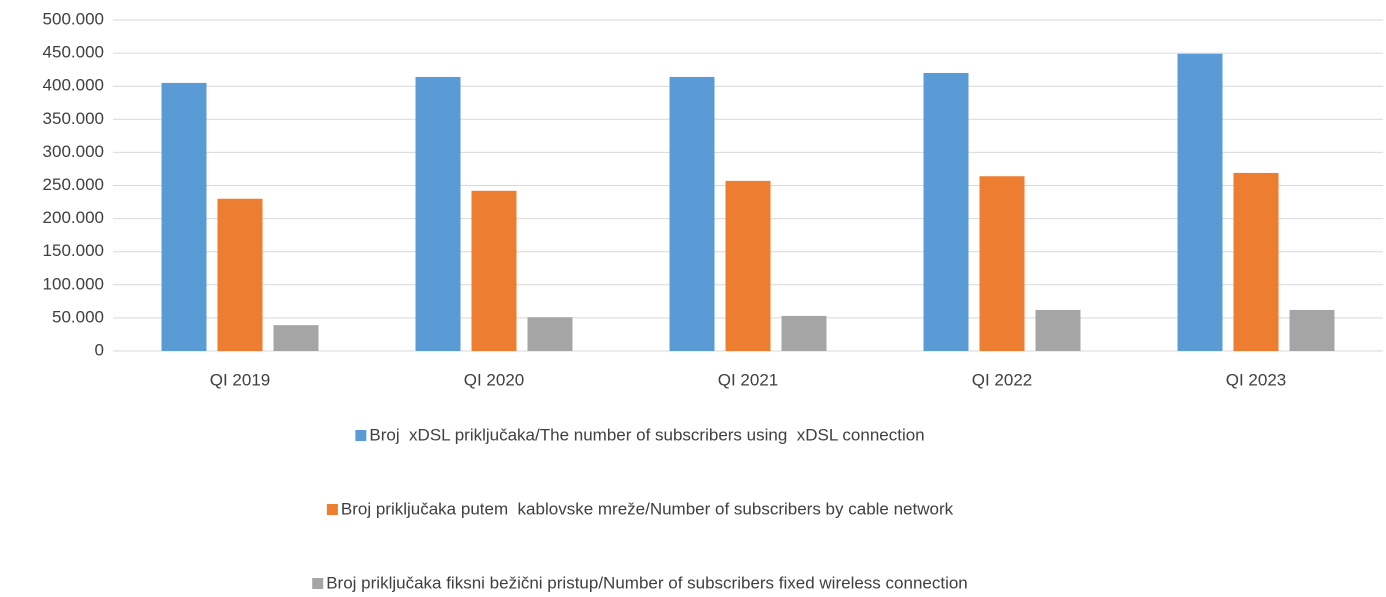 The height and width of the screenshot is (597, 1386). Describe the element at coordinates (99, 349) in the screenshot. I see `y-tick-label: 0` at that location.